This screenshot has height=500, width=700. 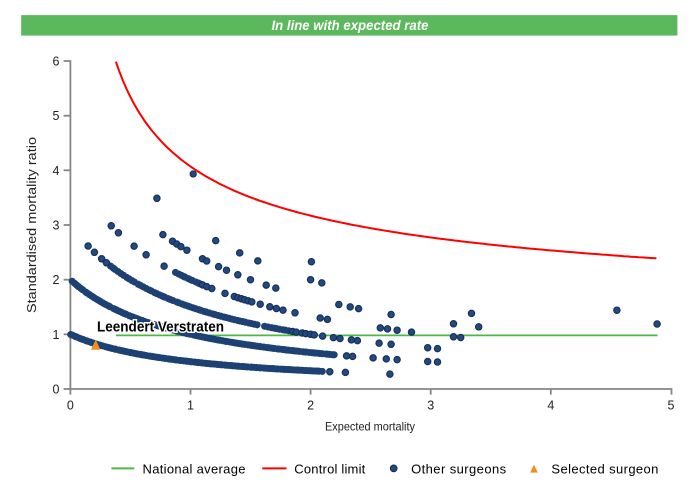 I want to click on svg-text: National average, so click(x=194, y=468).